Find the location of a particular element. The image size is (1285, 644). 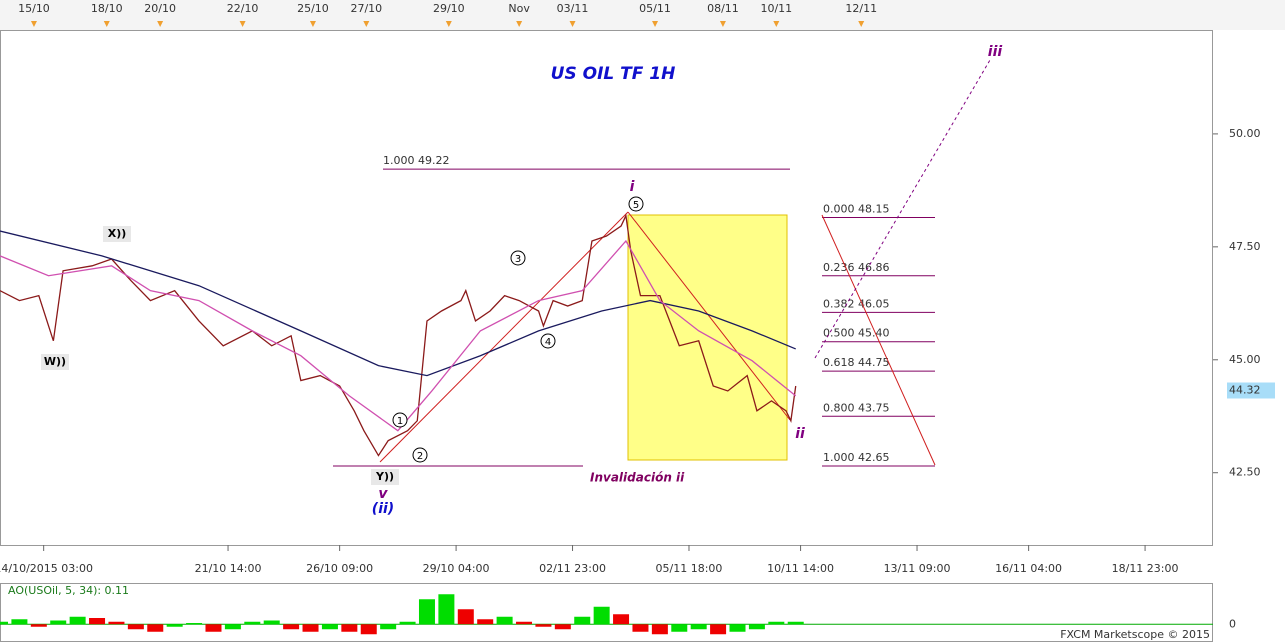

fib-label: 0.382 46.05 is located at coordinates (856, 303).